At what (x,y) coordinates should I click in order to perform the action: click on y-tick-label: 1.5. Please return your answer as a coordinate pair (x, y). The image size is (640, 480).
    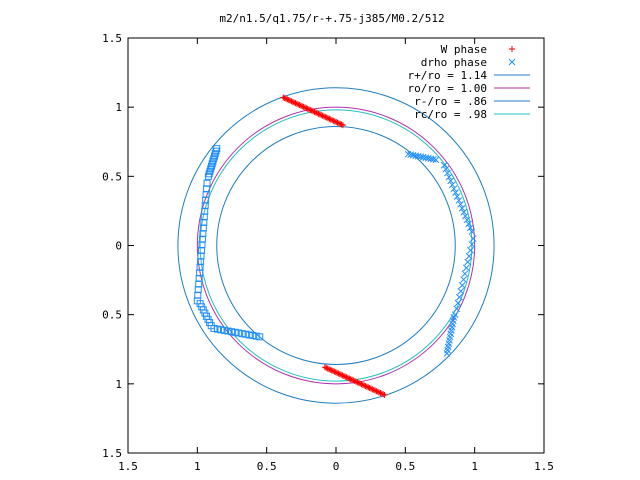
    Looking at the image, I should click on (112, 38).